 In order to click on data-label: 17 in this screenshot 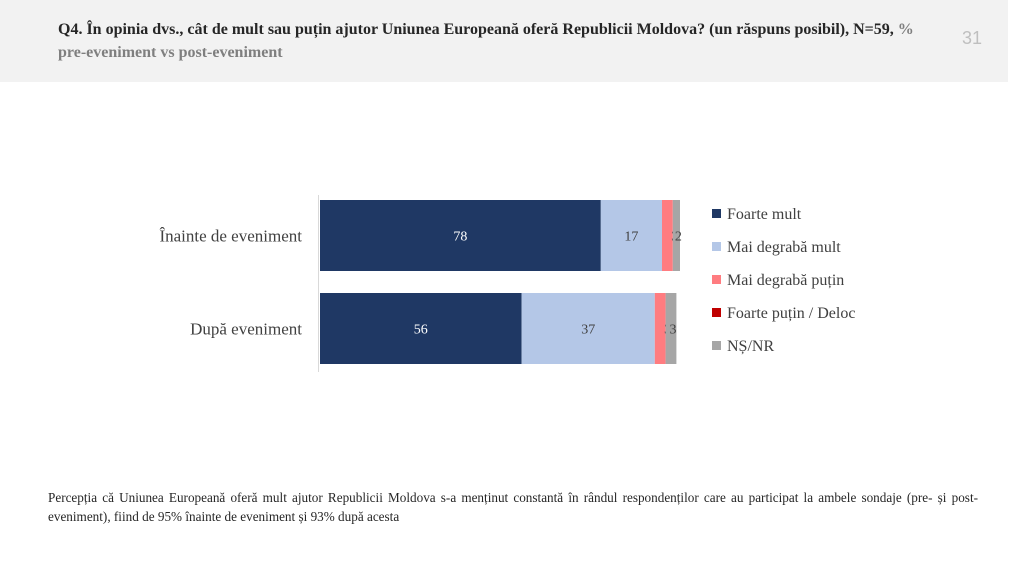, I will do `click(631, 237)`.